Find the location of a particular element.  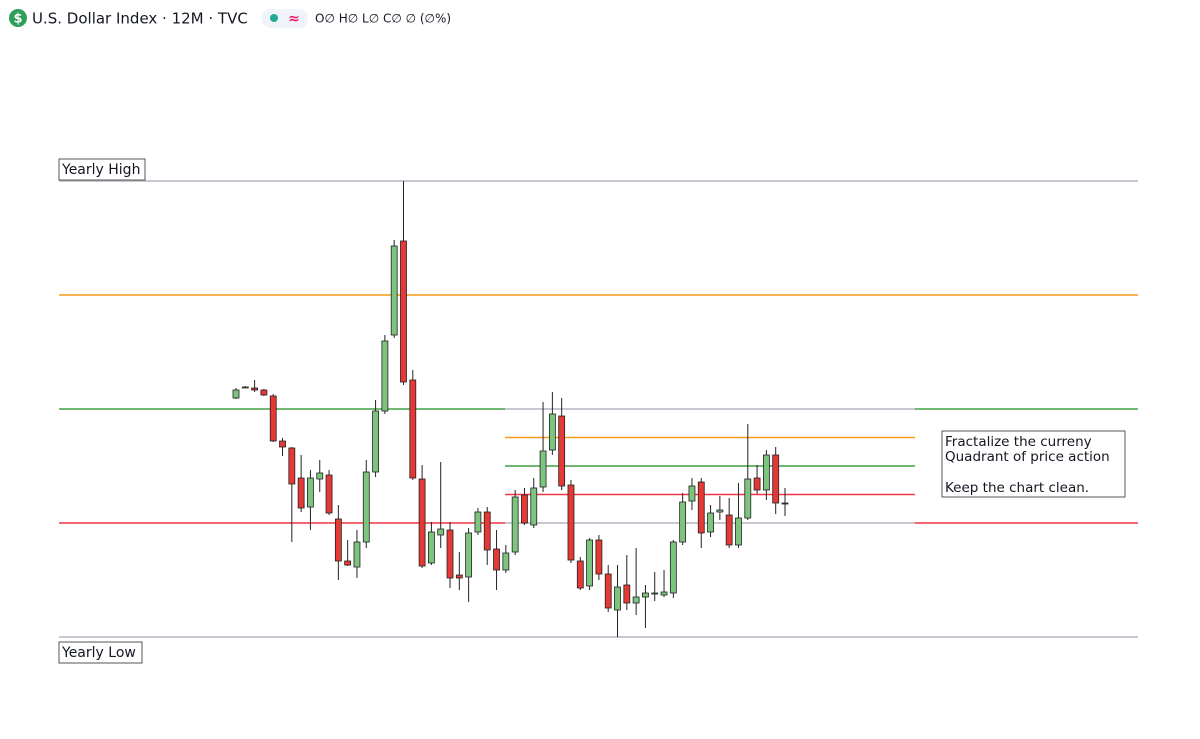

chart-title: U.S. Dollar Index · 12M · TVC is located at coordinates (140, 19).